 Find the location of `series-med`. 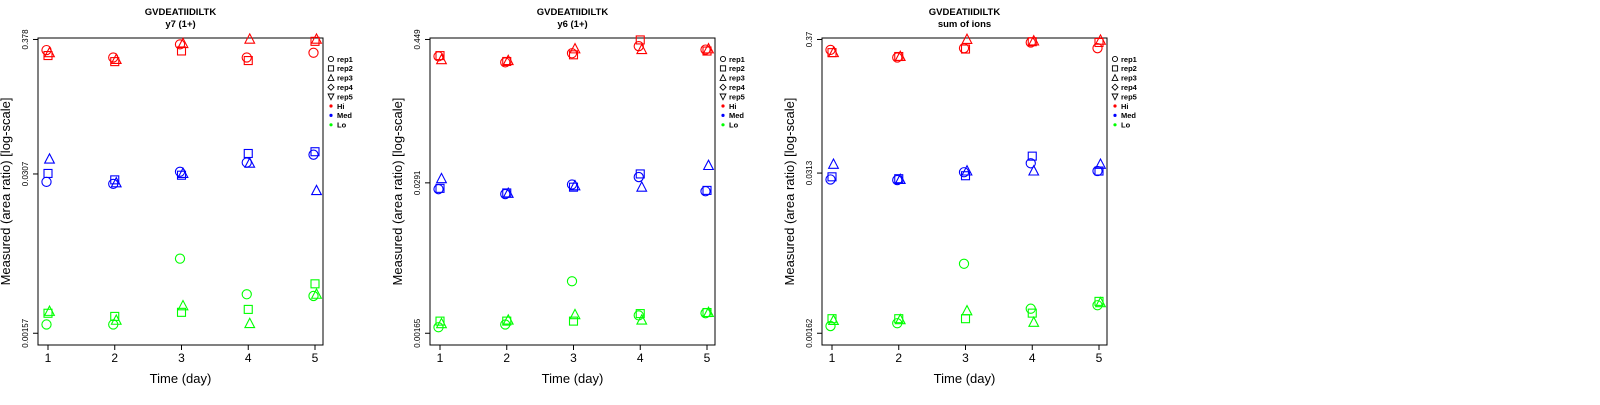

series-med is located at coordinates (966, 168).